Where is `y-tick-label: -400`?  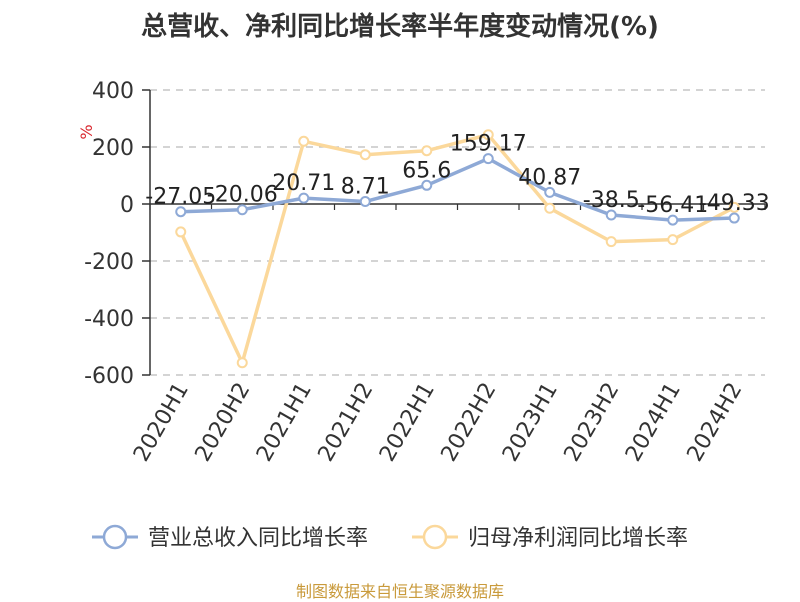
y-tick-label: -400 is located at coordinates (109, 319).